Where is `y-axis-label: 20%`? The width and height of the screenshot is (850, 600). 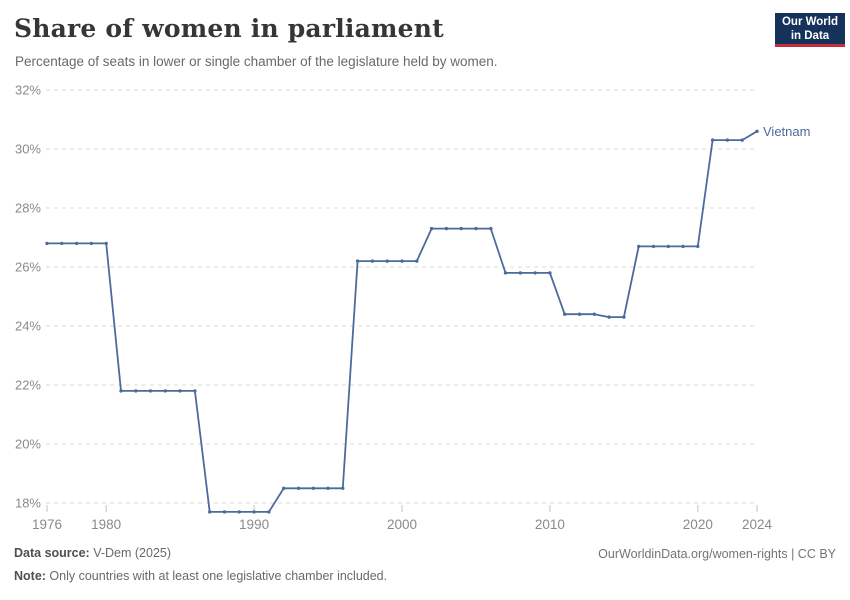
y-axis-label: 20% is located at coordinates (28, 444).